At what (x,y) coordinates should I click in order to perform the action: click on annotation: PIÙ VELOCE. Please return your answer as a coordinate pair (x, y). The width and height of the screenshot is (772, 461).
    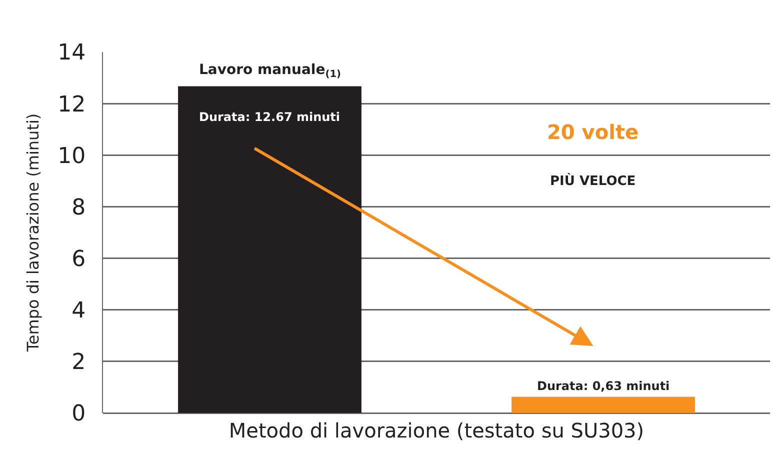
    Looking at the image, I should click on (593, 180).